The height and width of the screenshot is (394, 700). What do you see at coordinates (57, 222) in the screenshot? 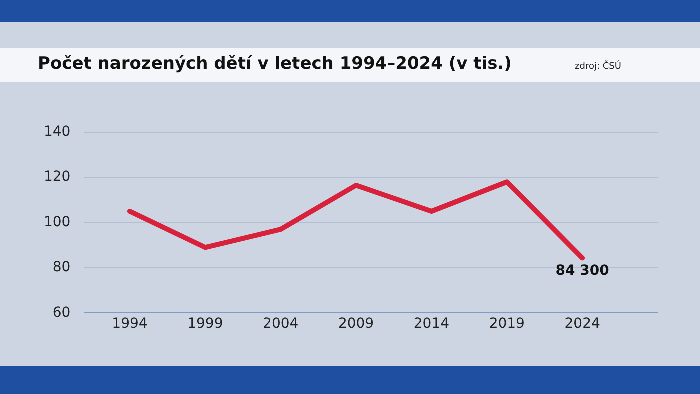
I see `y-tick-label: 100` at bounding box center [57, 222].